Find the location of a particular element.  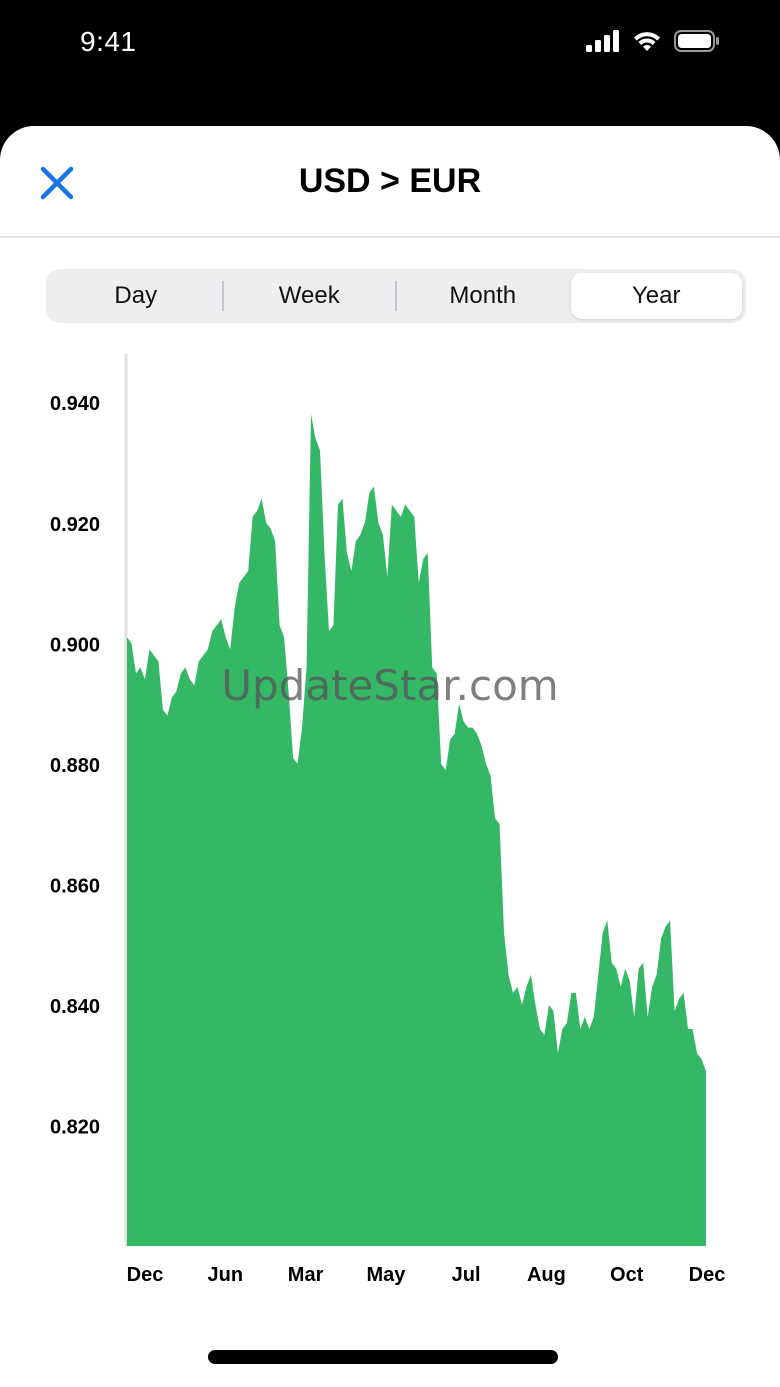

period-segmented-control: Day Week Month Year is located at coordinates (396, 296).